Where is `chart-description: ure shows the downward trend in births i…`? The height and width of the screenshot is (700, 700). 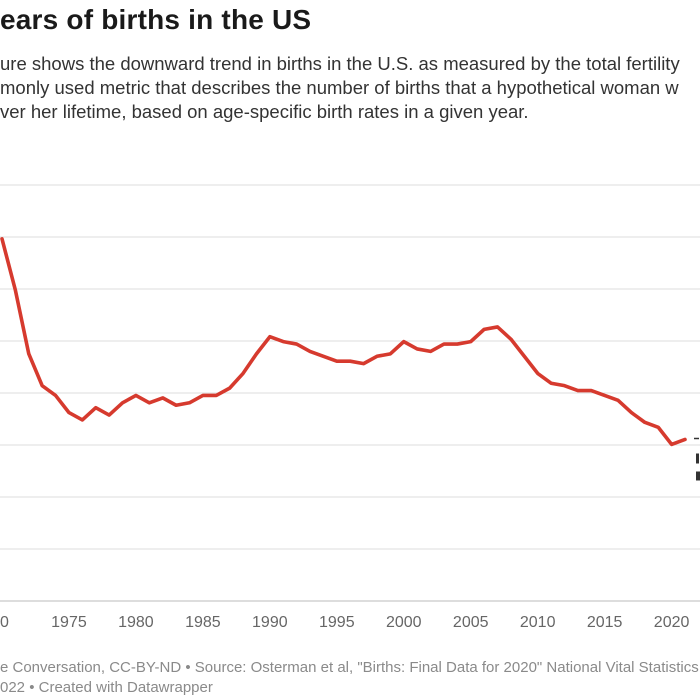
chart-description: ure shows the downward trend in births i… is located at coordinates (350, 88).